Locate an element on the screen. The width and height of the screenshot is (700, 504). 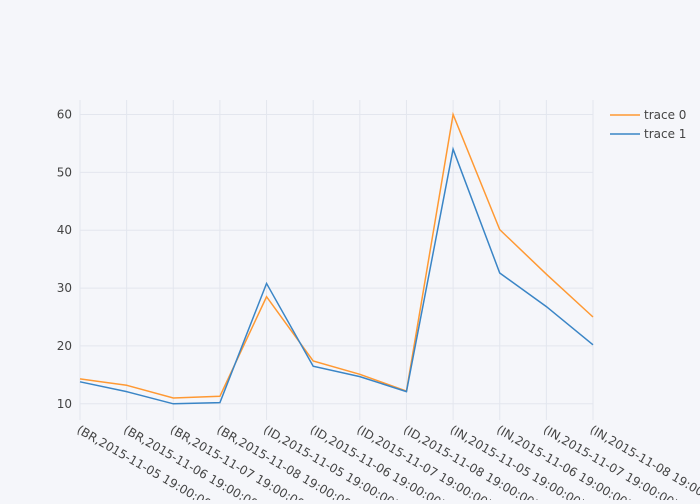
y-tick-label: 40 is located at coordinates (64, 230).